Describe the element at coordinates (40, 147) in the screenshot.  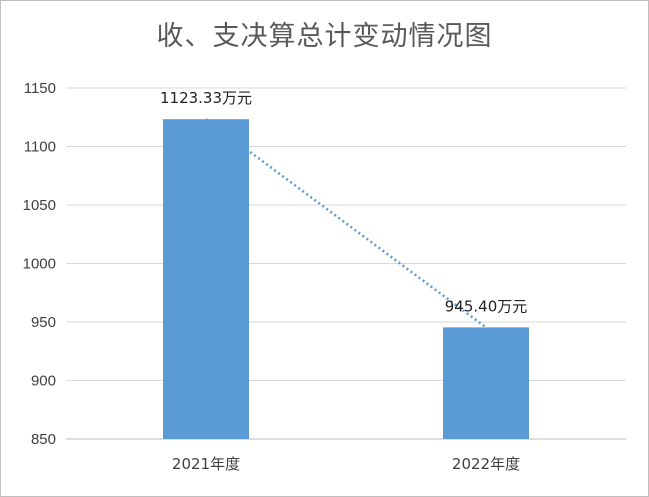
I see `y-tick-1100: 1100` at that location.